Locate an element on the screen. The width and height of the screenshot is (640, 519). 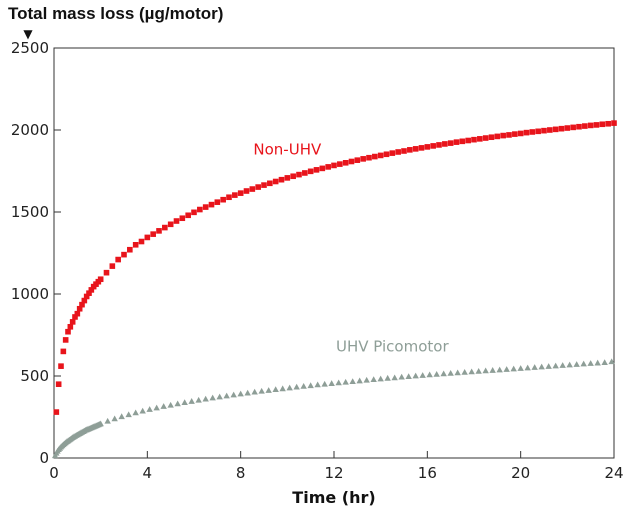
y-tick-label: 0 is located at coordinates (44, 458).